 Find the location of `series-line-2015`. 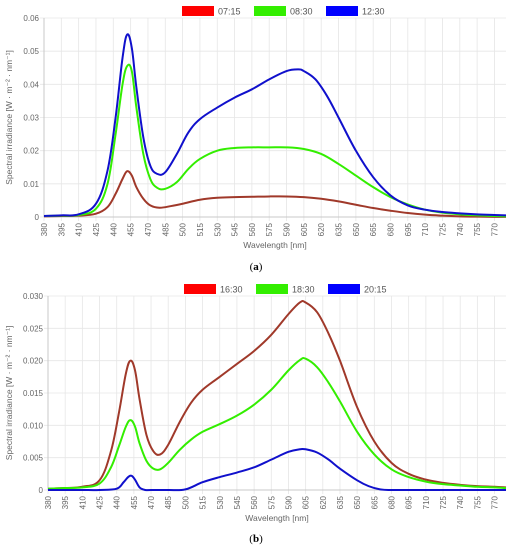

series-line-2015 is located at coordinates (277, 469).